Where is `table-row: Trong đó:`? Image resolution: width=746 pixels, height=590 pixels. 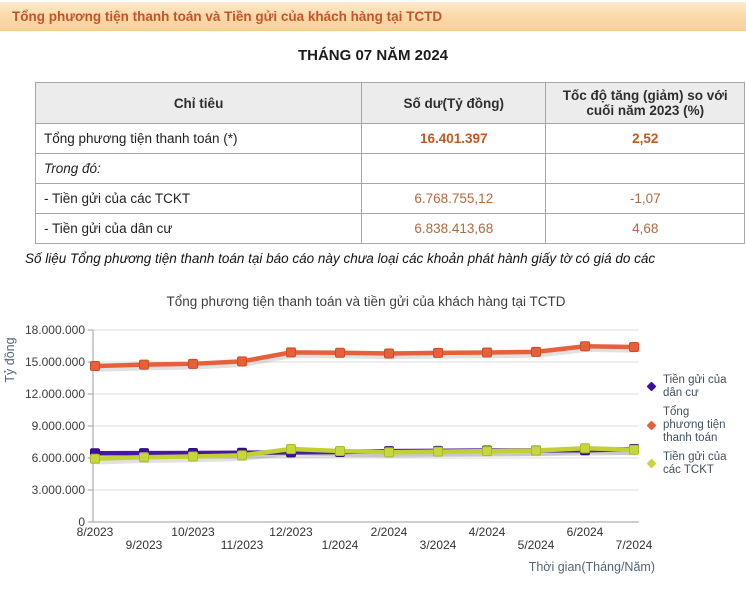 table-row: Trong đó: is located at coordinates (389, 168).